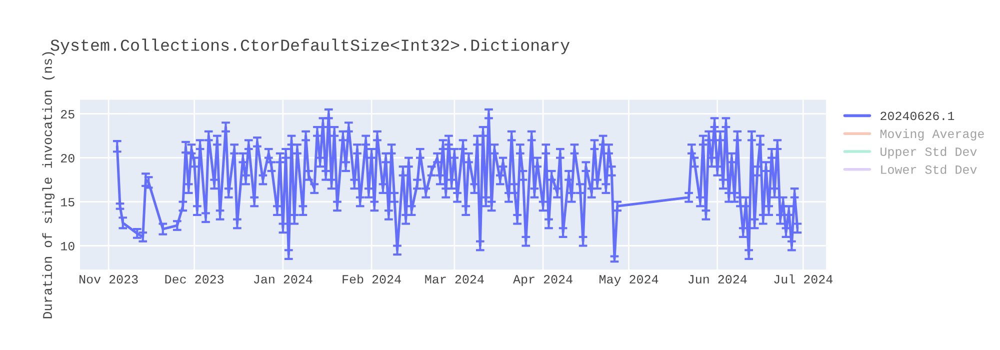 Image resolution: width=1000 pixels, height=350 pixels. What do you see at coordinates (917, 116) in the screenshot?
I see `legend-label: 20240626.1` at bounding box center [917, 116].